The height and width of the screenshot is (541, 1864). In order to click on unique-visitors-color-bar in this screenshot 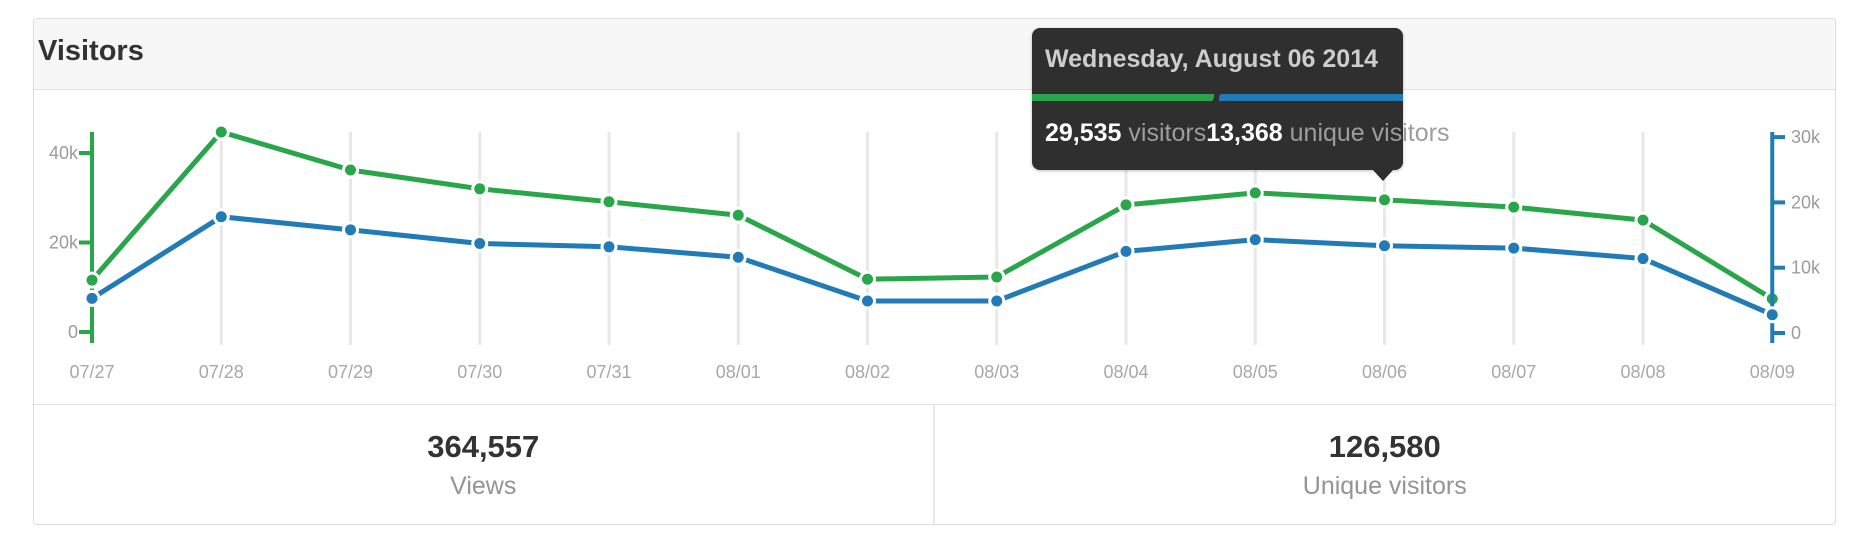, I will do `click(1311, 97)`.